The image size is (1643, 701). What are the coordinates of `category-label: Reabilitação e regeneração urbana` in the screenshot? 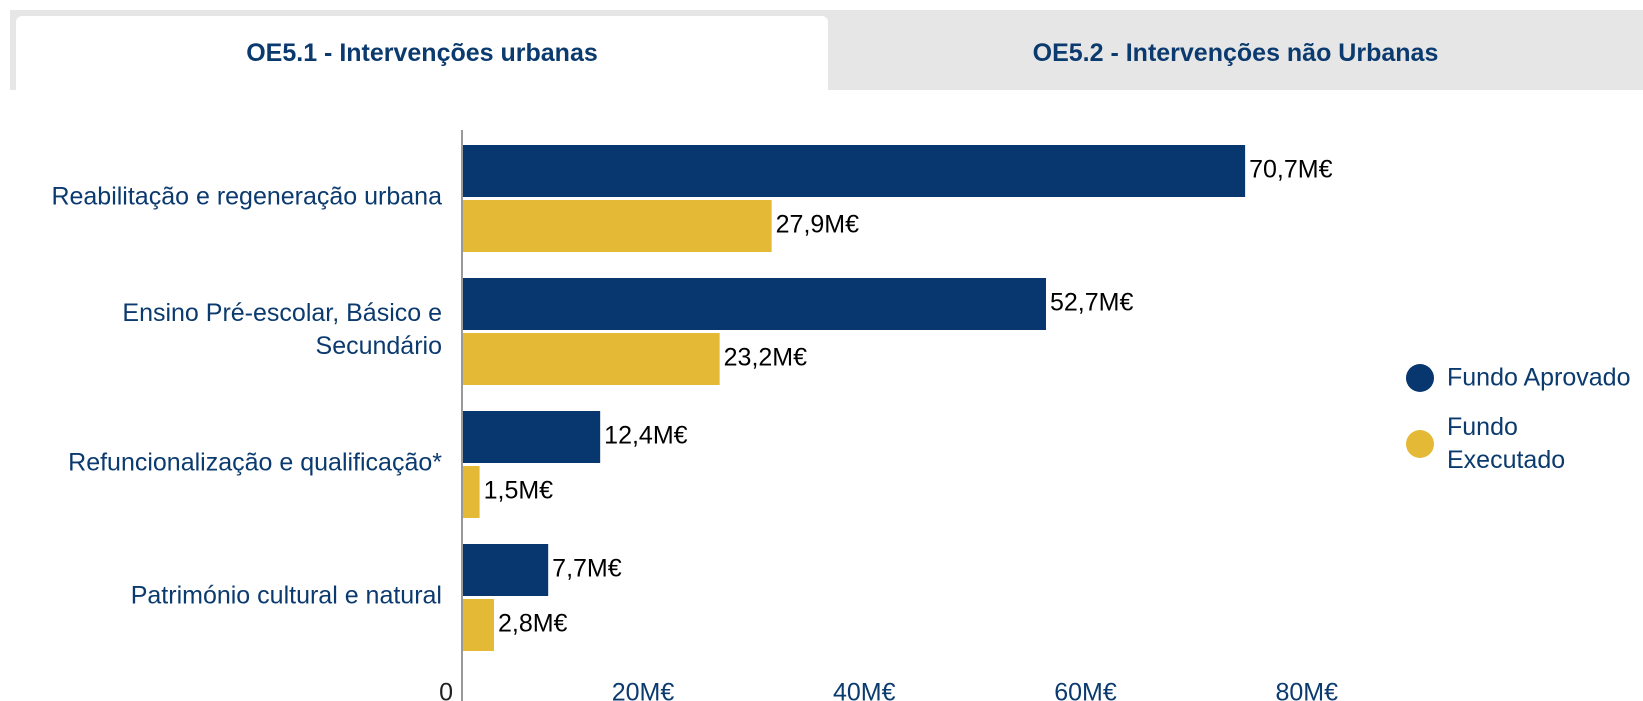 It's located at (246, 196).